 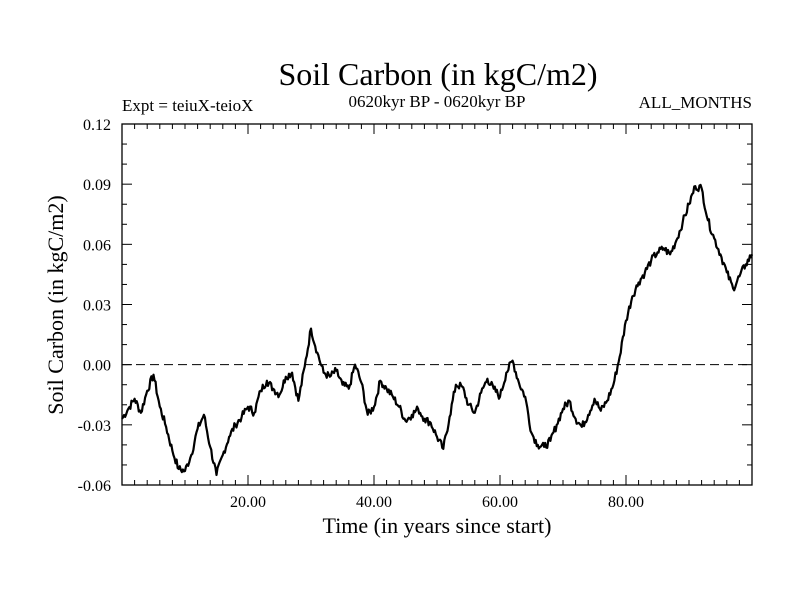 I want to click on chart-title: Soil Carbon (in kgC/m2), so click(x=437, y=74).